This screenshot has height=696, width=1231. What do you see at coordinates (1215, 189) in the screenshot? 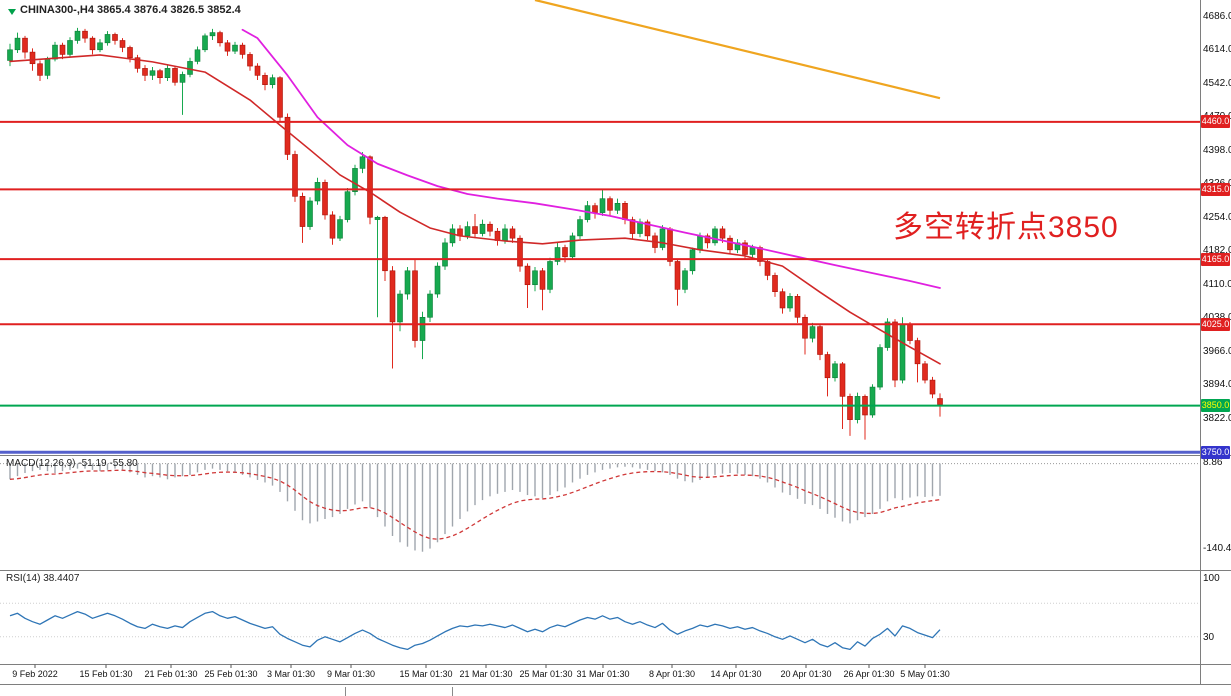
I see `price-level-badge: 4315.0` at bounding box center [1215, 189].